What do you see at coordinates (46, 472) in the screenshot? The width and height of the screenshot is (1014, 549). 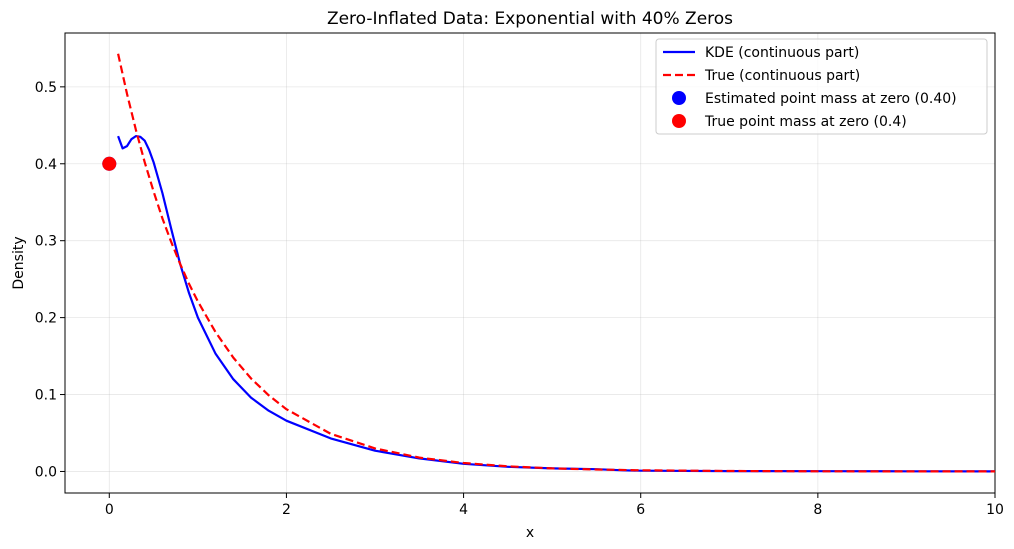 I see `y-tick-label: 0.0` at bounding box center [46, 472].